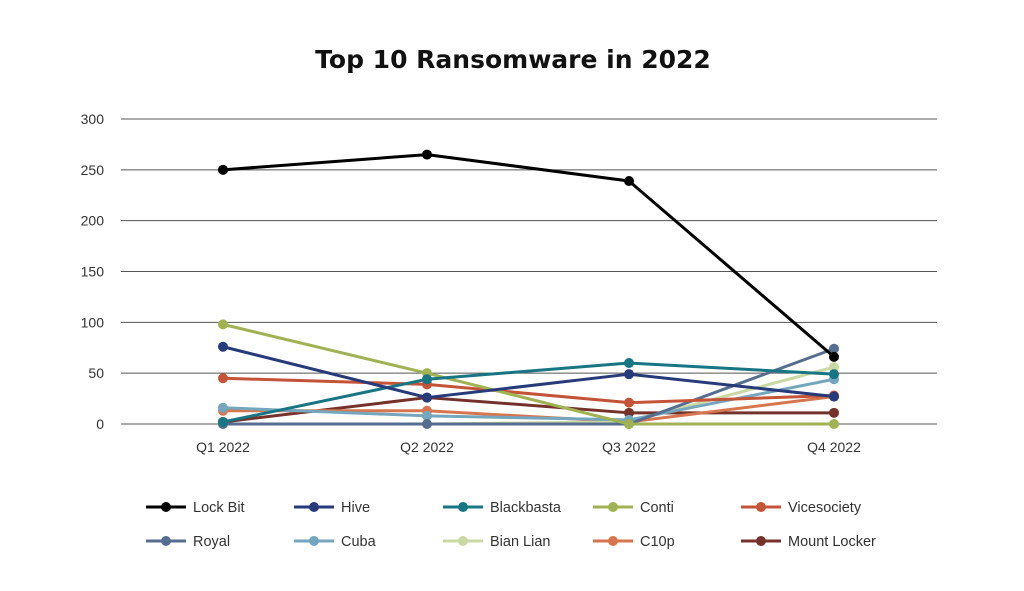 This screenshot has width=1024, height=591. I want to click on legend-item: C10p, so click(634, 542).